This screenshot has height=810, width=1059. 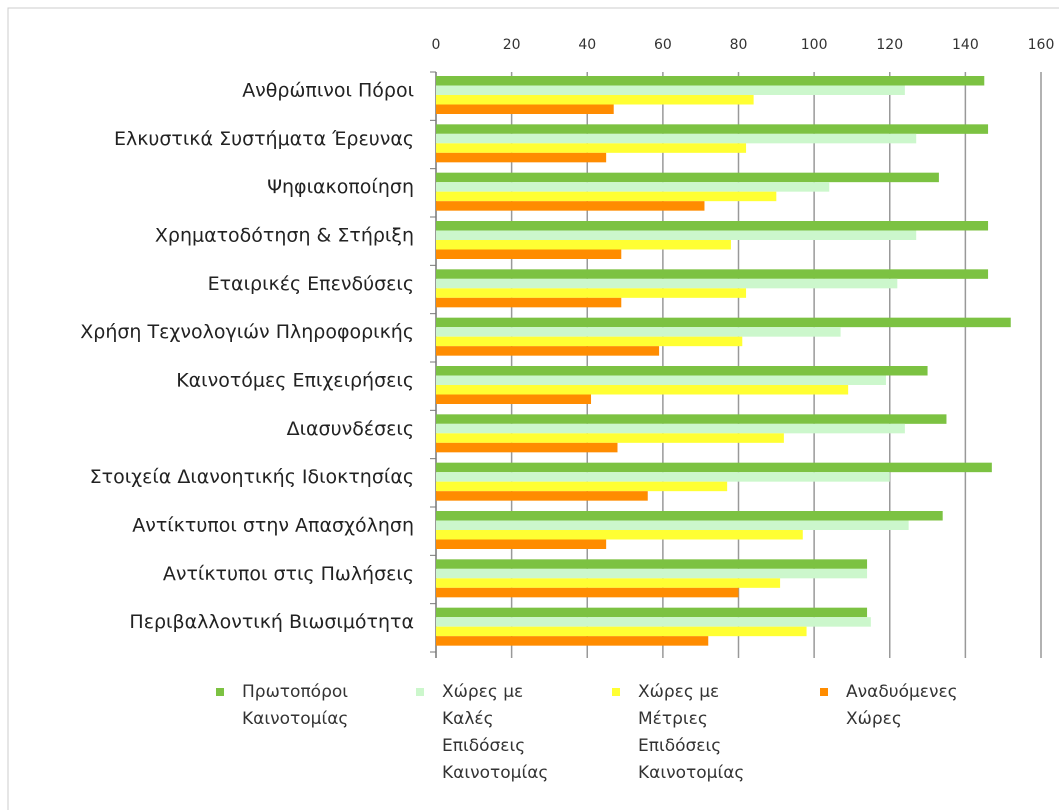 What do you see at coordinates (889, 45) in the screenshot?
I see `x-tick-label: 120` at bounding box center [889, 45].